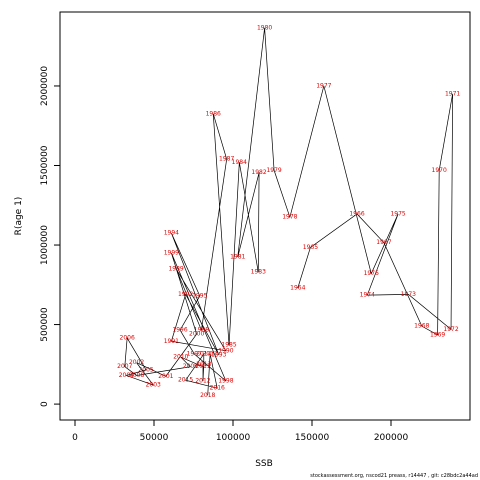 The image size is (480, 480). What do you see at coordinates (136, 375) in the screenshot?
I see `year-label: 2008` at bounding box center [136, 375].